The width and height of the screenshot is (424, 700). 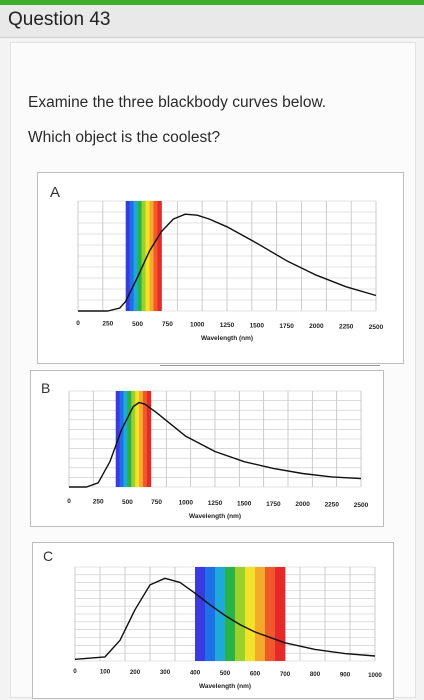 I want to click on x-tick-label: 900, so click(x=345, y=675).